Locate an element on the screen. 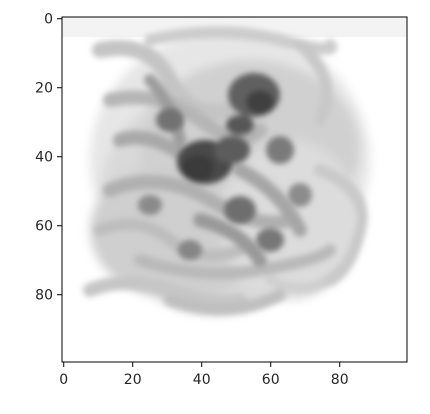  x-tick-label: 40 is located at coordinates (202, 380).